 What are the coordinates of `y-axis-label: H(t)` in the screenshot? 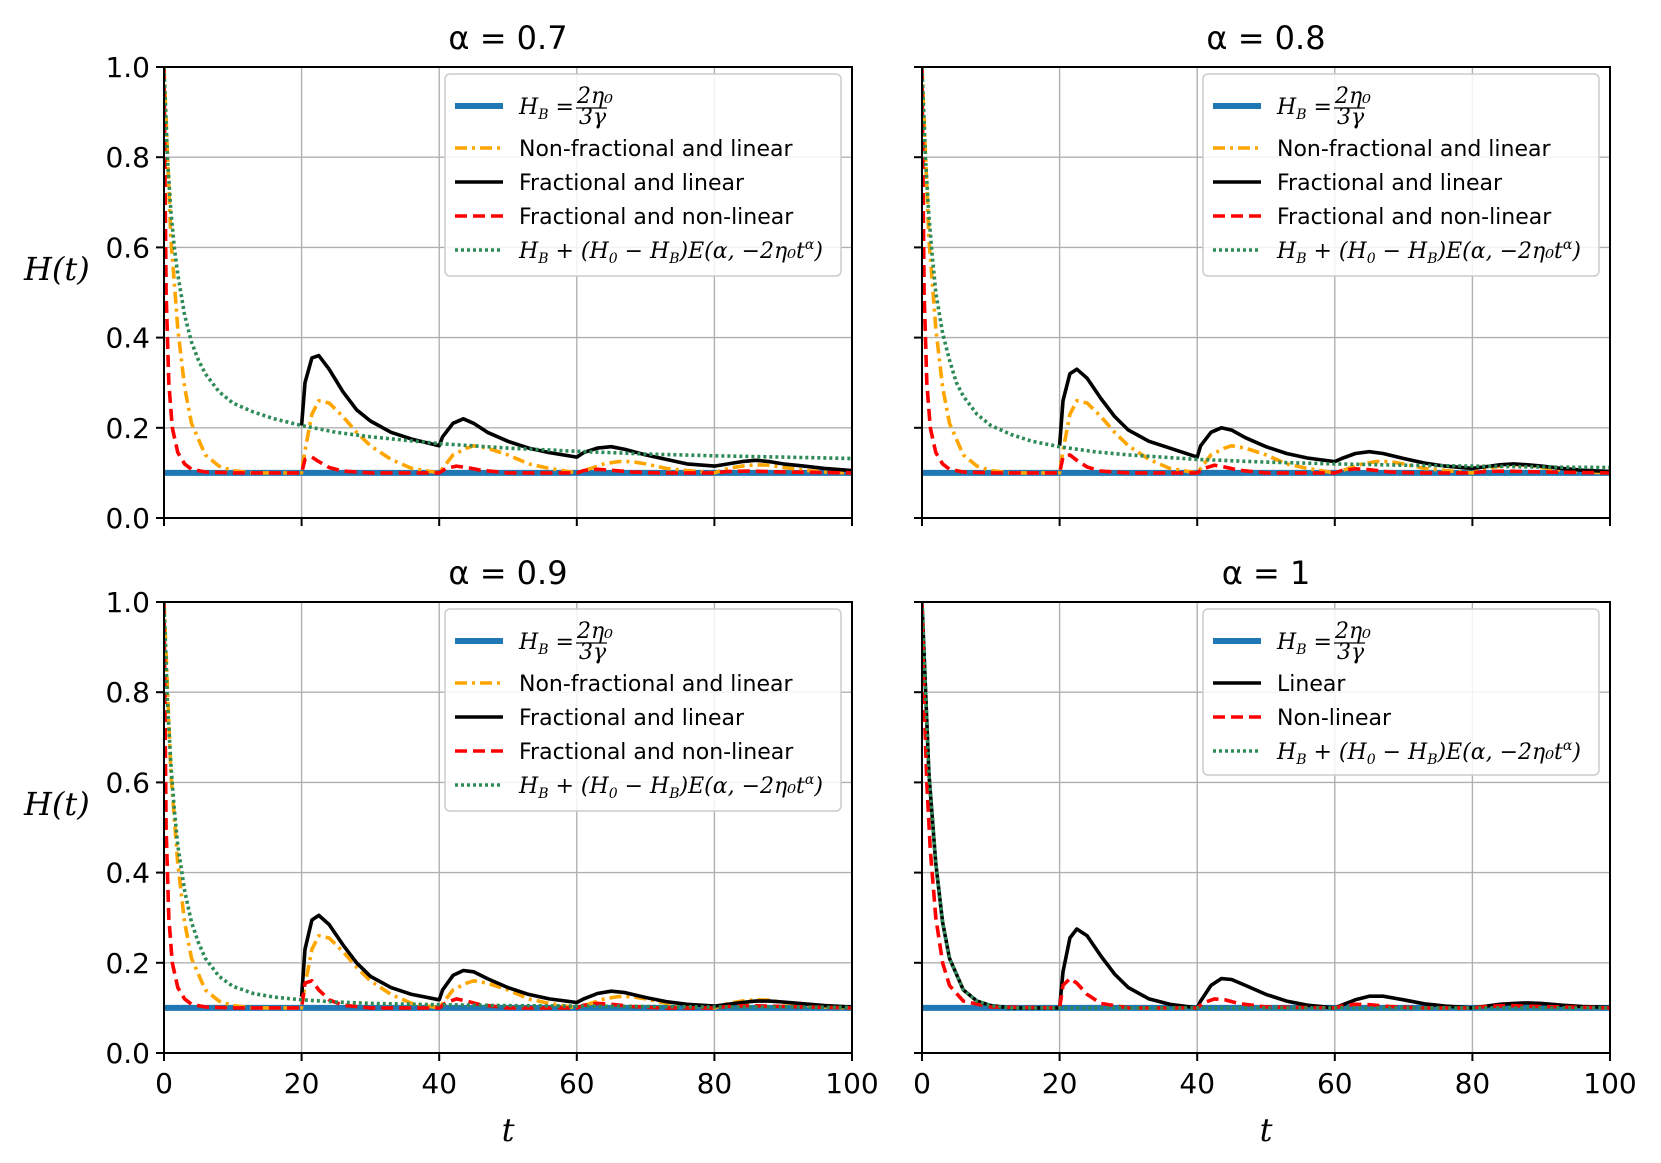 It's located at (56, 804).